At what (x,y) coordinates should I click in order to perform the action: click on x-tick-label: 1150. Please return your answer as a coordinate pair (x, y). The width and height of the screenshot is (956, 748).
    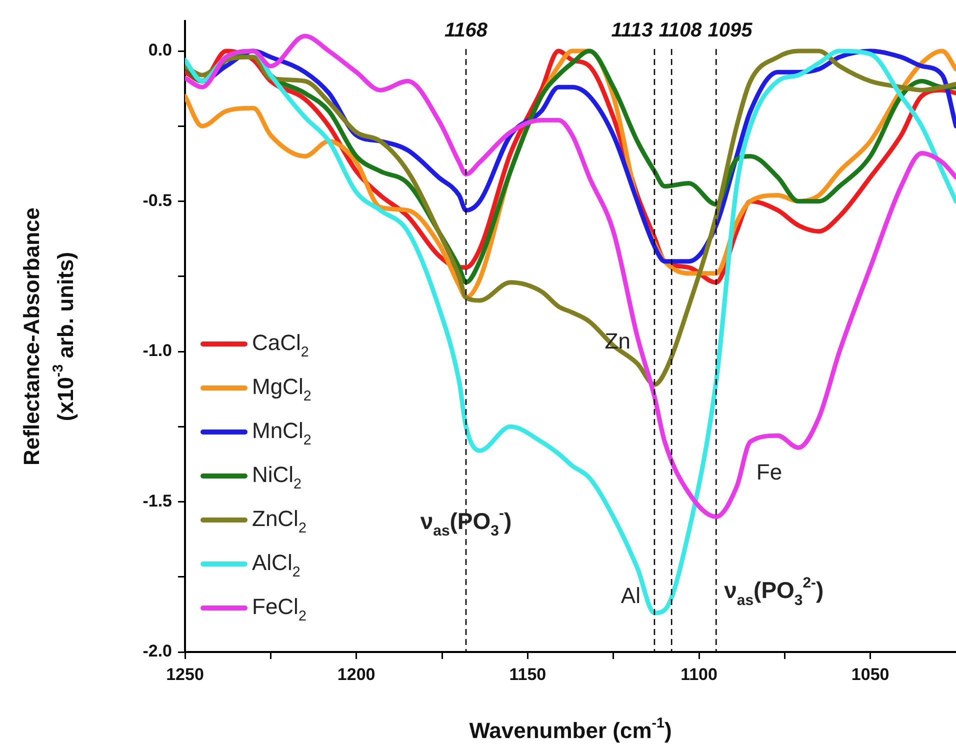
    Looking at the image, I should click on (527, 674).